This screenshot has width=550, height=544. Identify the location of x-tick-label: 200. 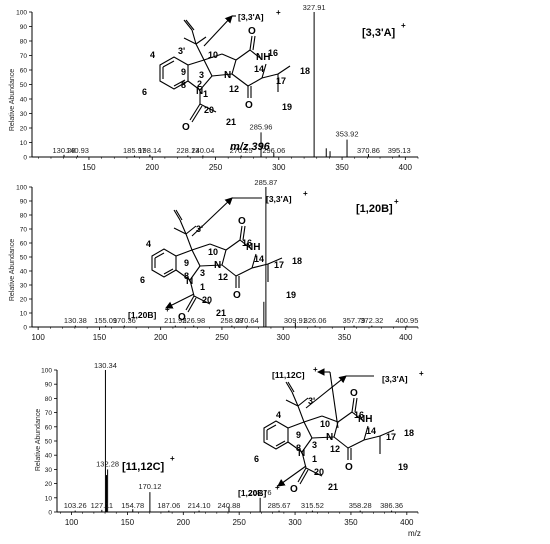
(153, 167).